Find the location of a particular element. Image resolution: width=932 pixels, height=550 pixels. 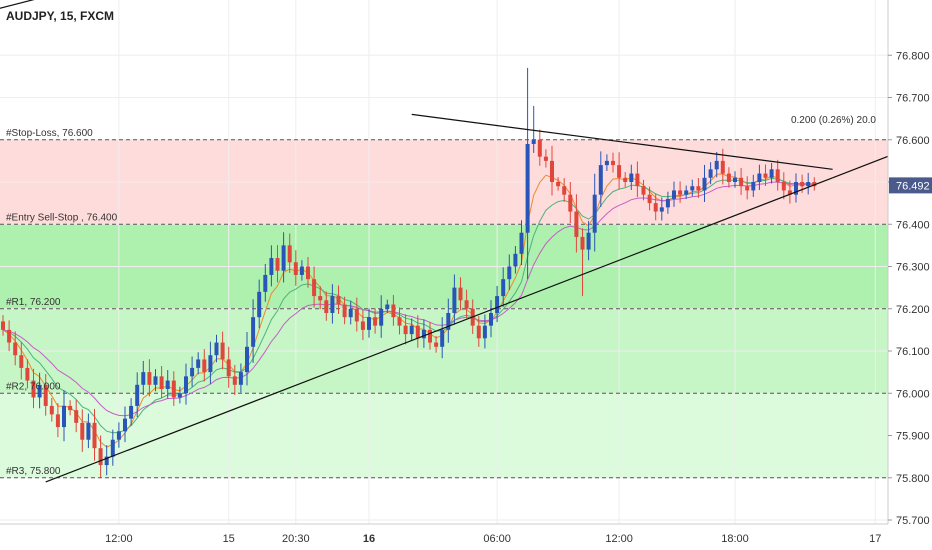

price-tick-label: 76.800 is located at coordinates (913, 56).